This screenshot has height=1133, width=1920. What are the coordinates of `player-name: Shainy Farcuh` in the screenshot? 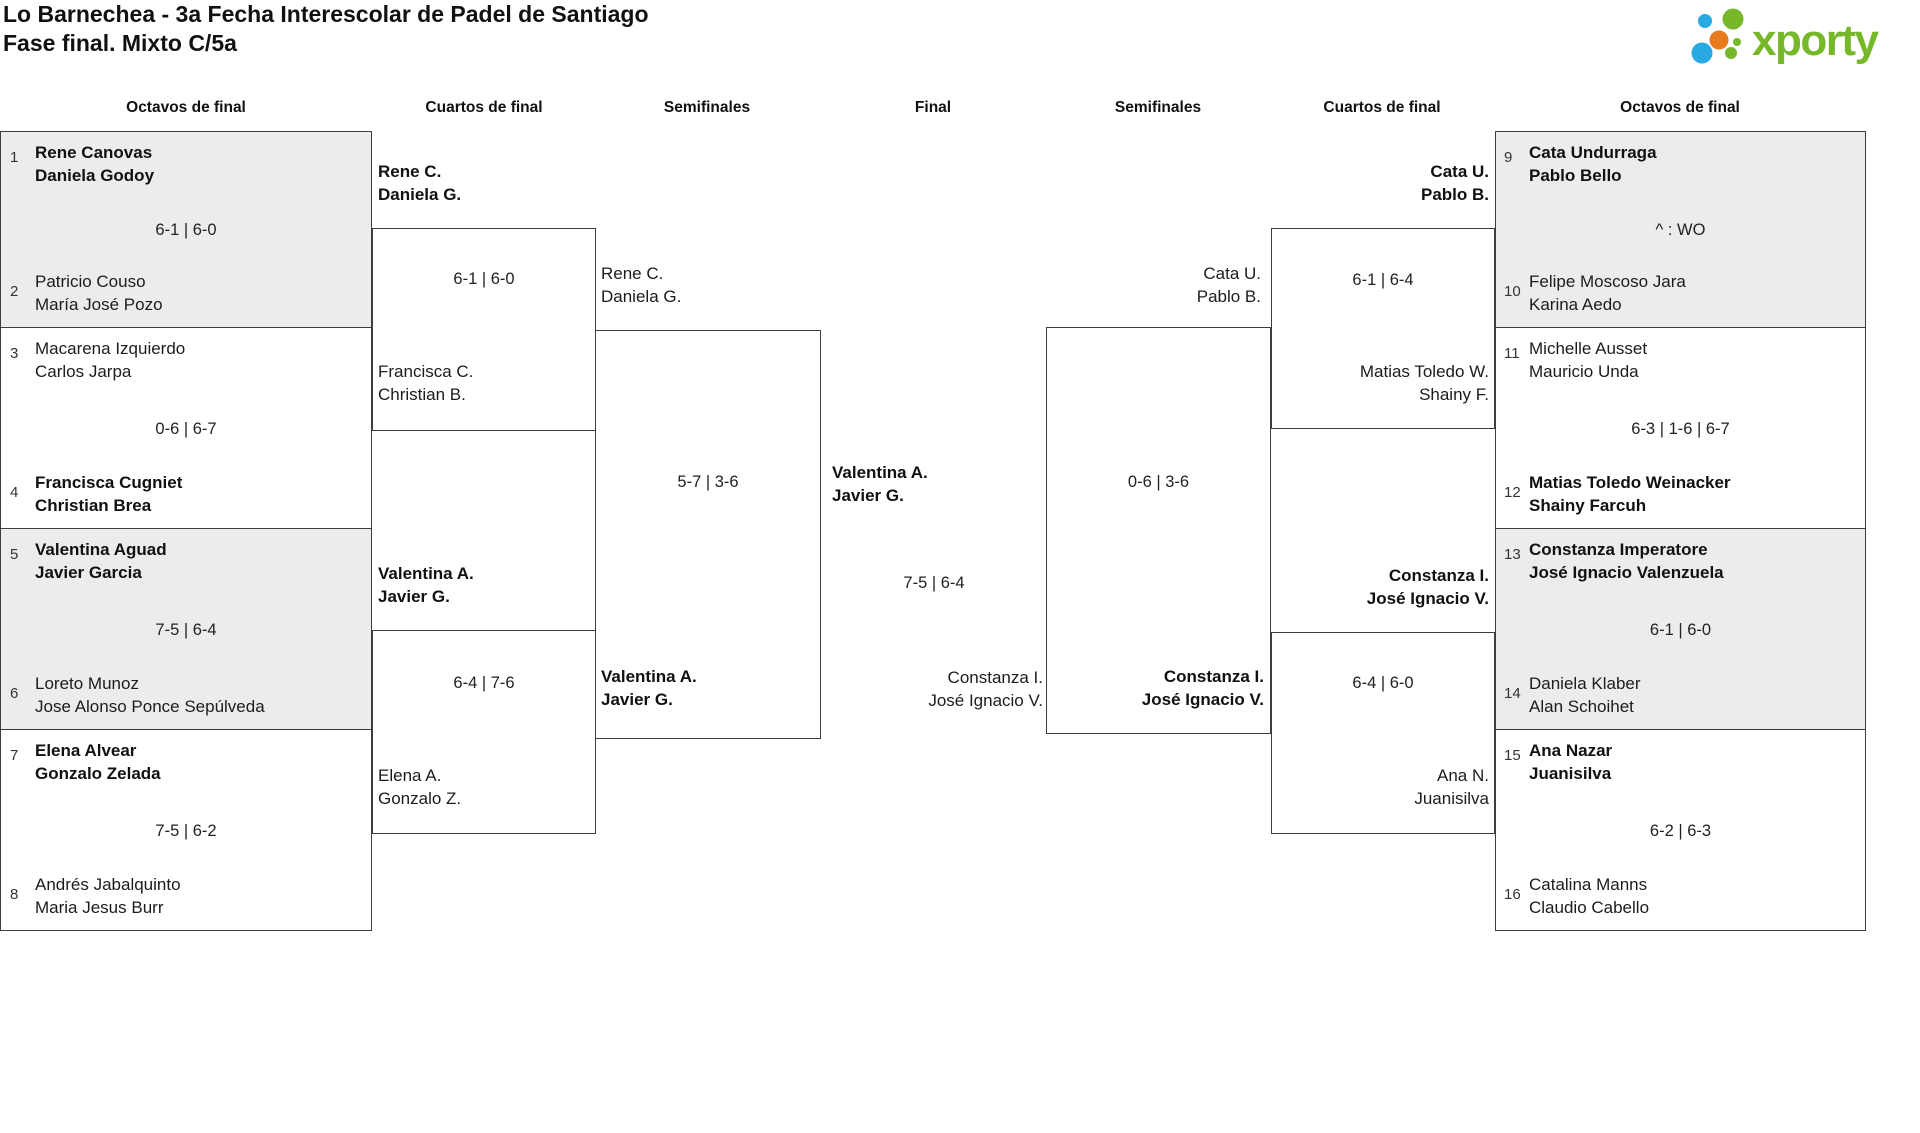 It's located at (1588, 505).